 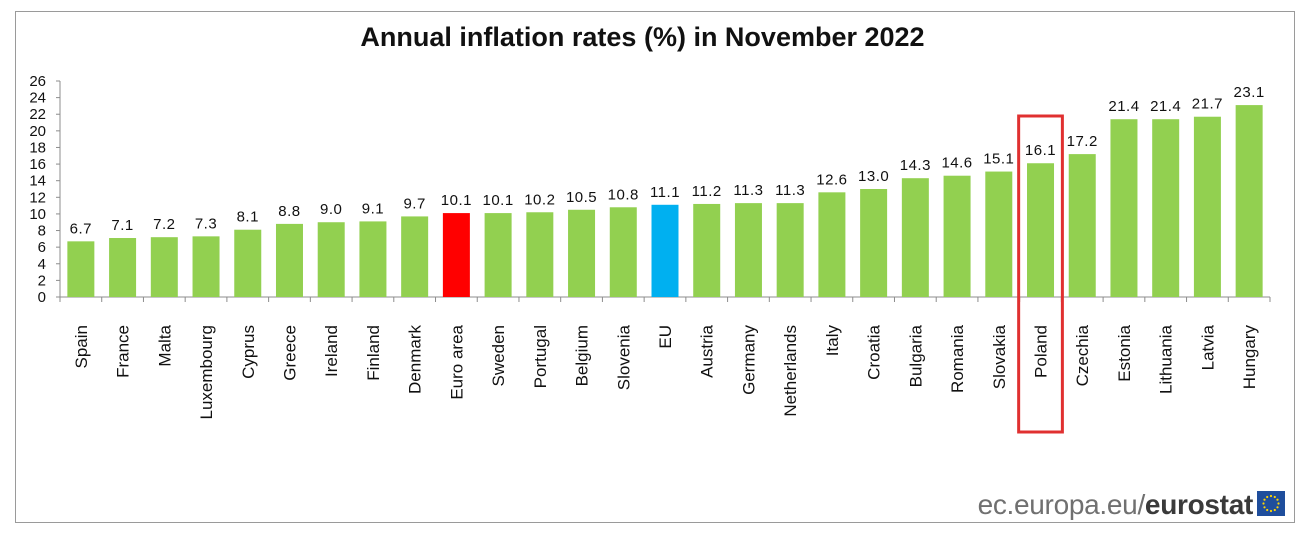 What do you see at coordinates (37, 98) in the screenshot?
I see `y-tick-label: 24` at bounding box center [37, 98].